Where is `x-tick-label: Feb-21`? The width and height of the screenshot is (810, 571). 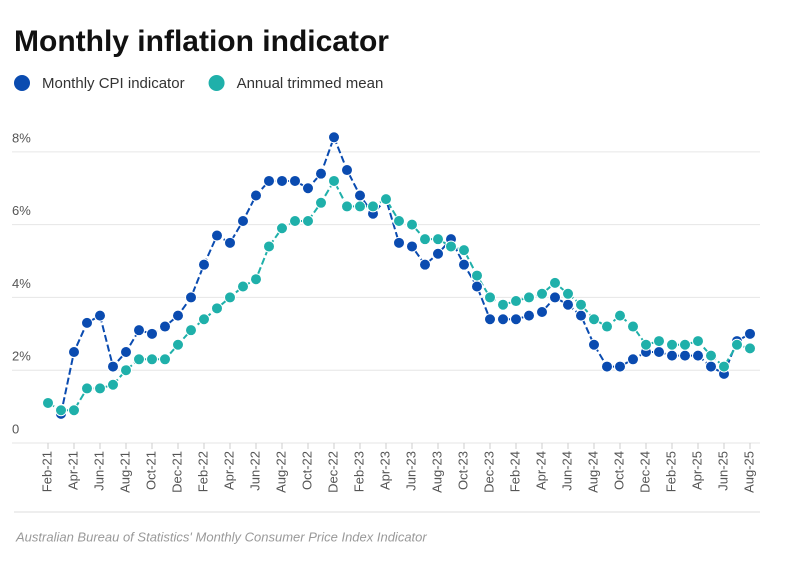 x-tick-label: Feb-21 is located at coordinates (46, 471).